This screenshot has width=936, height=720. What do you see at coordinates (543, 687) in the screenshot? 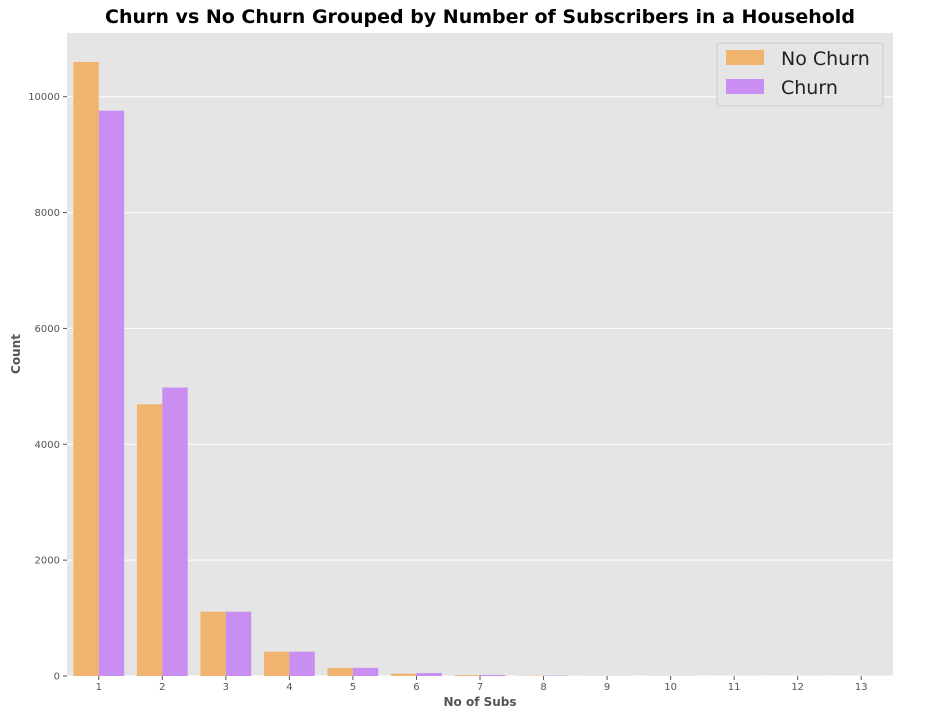
I see `x-tick-label-8: 8` at bounding box center [543, 687].